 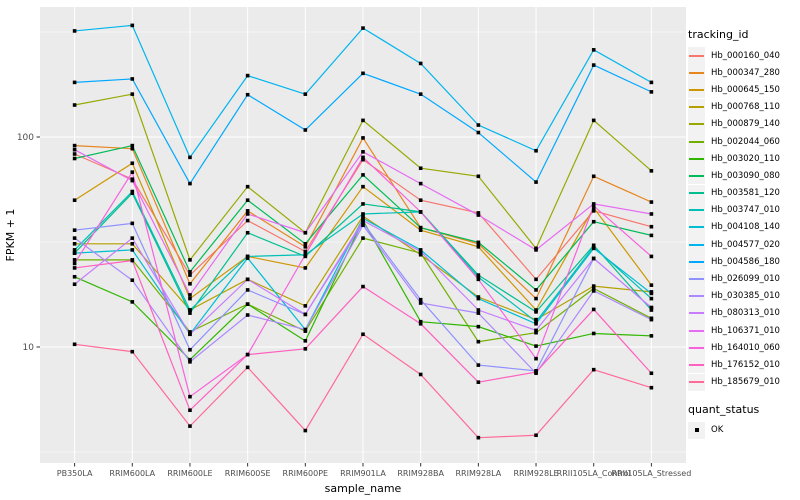 I want to click on legend-label: Hb_000645_150, so click(x=745, y=89).